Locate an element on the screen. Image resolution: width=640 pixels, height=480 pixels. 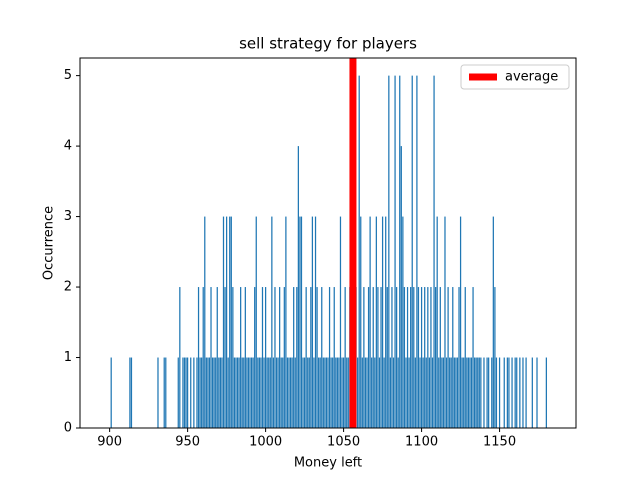
y-tick-label: 2 is located at coordinates (68, 287).